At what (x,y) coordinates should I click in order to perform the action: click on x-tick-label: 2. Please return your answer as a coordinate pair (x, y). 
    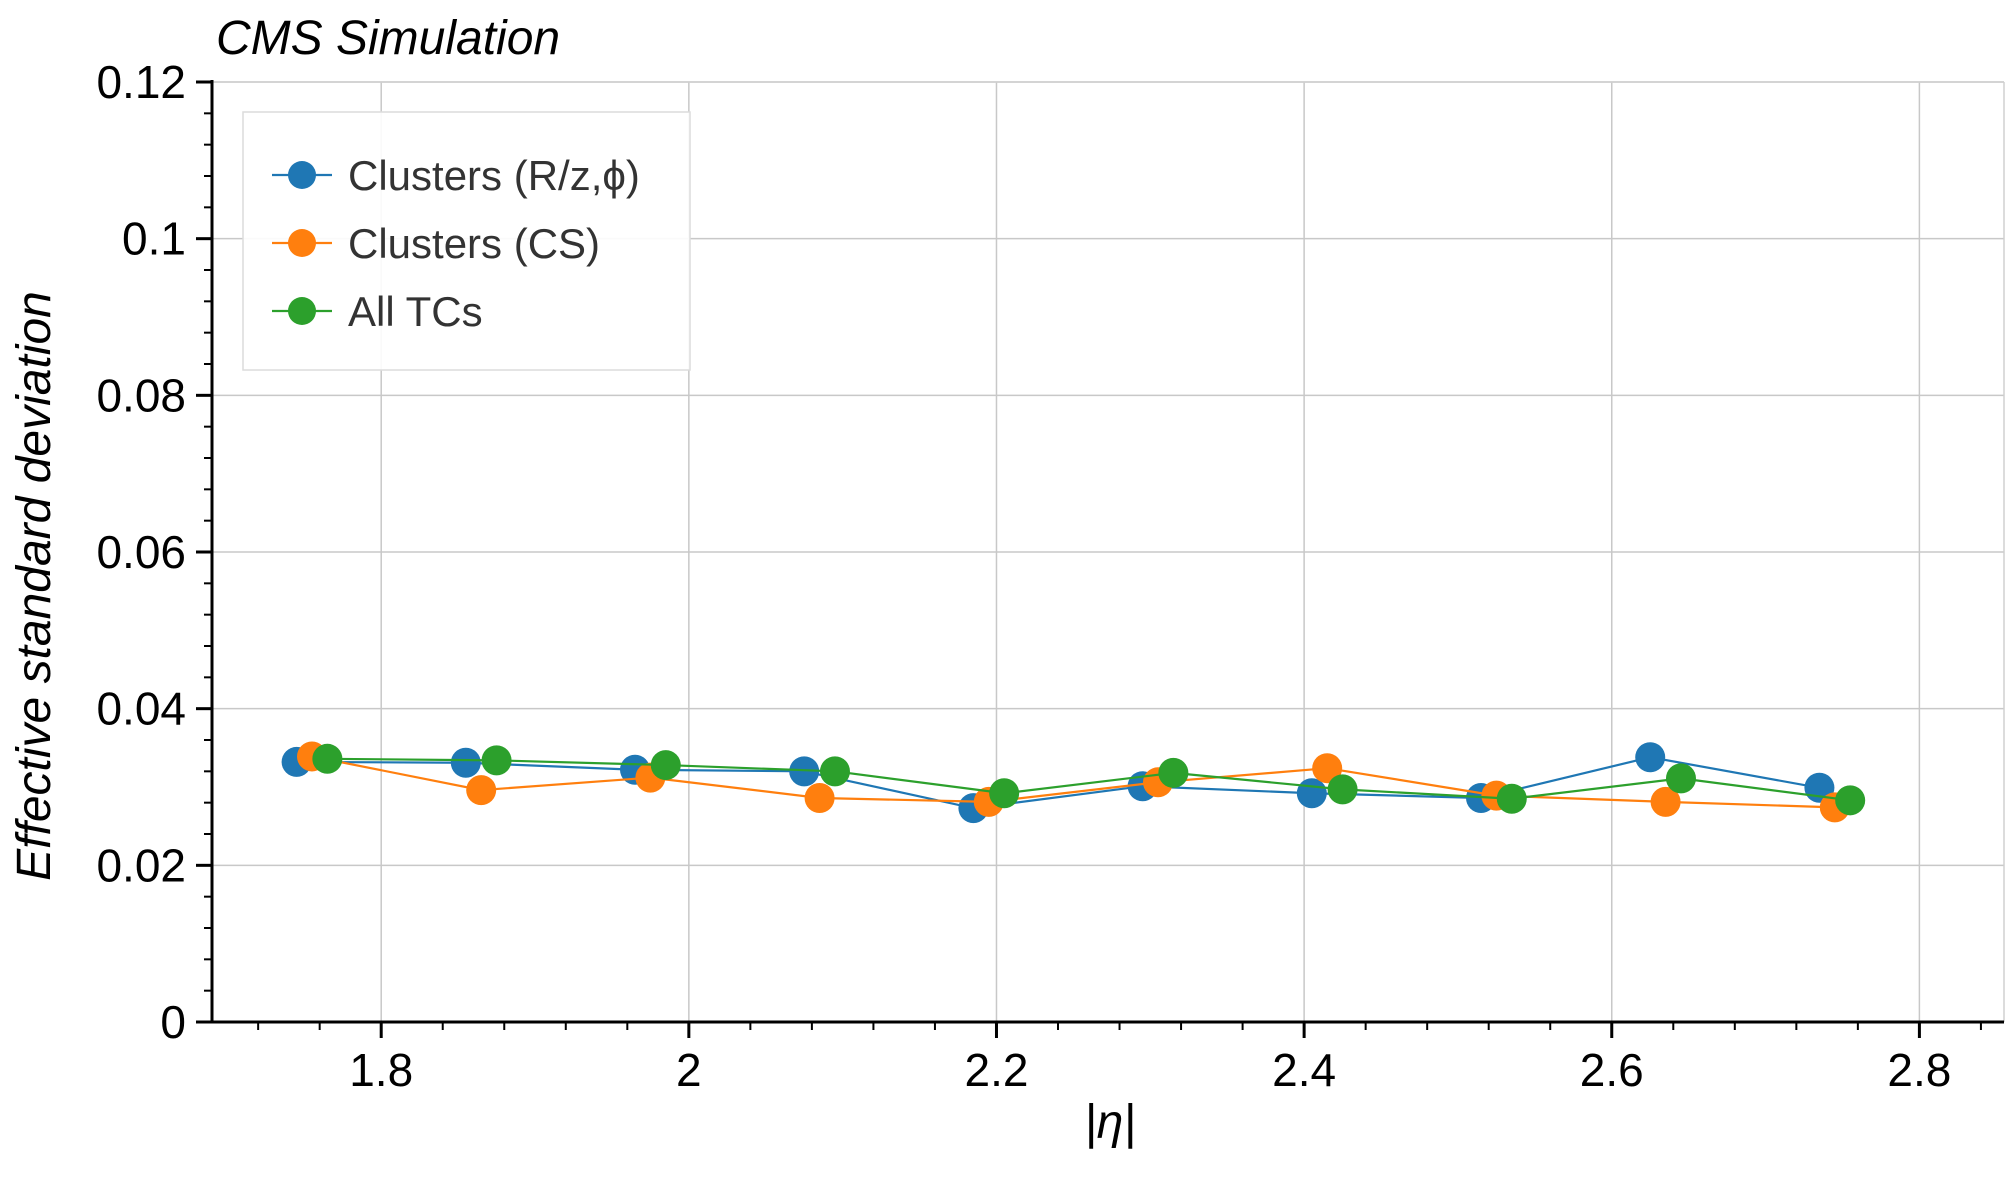
    Looking at the image, I should click on (689, 1070).